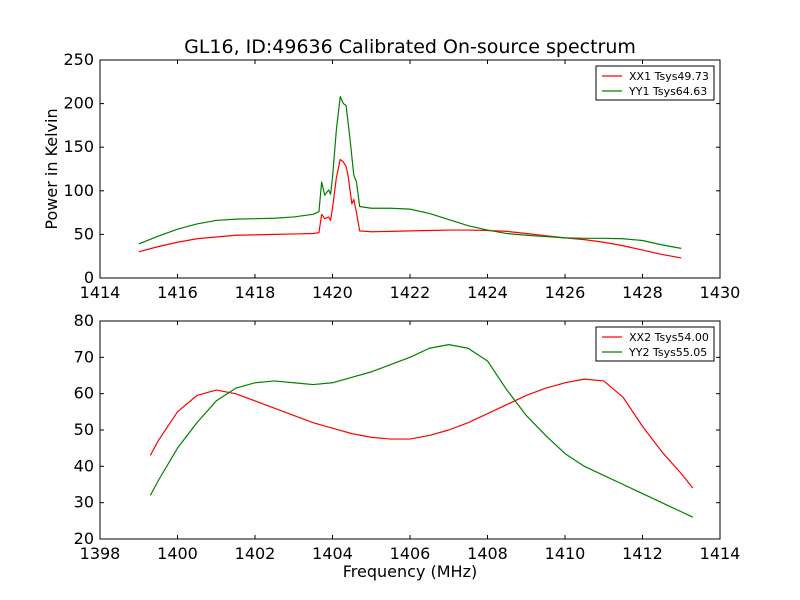 The height and width of the screenshot is (600, 800). I want to click on y-tick-label-1-1: 30, so click(84, 502).